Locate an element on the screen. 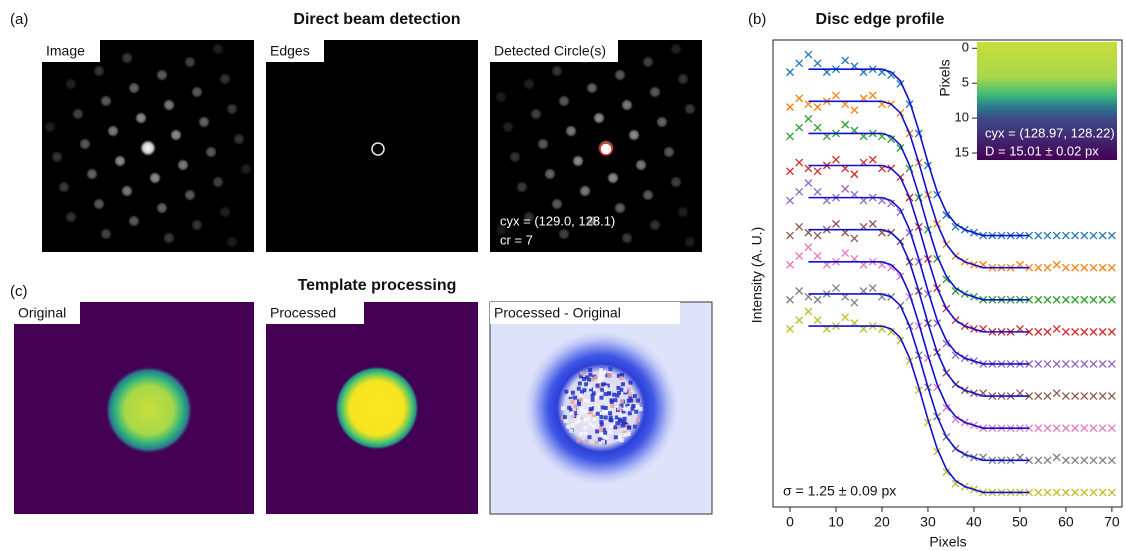 This screenshot has width=1127, height=551. image-label: Edges is located at coordinates (290, 51).